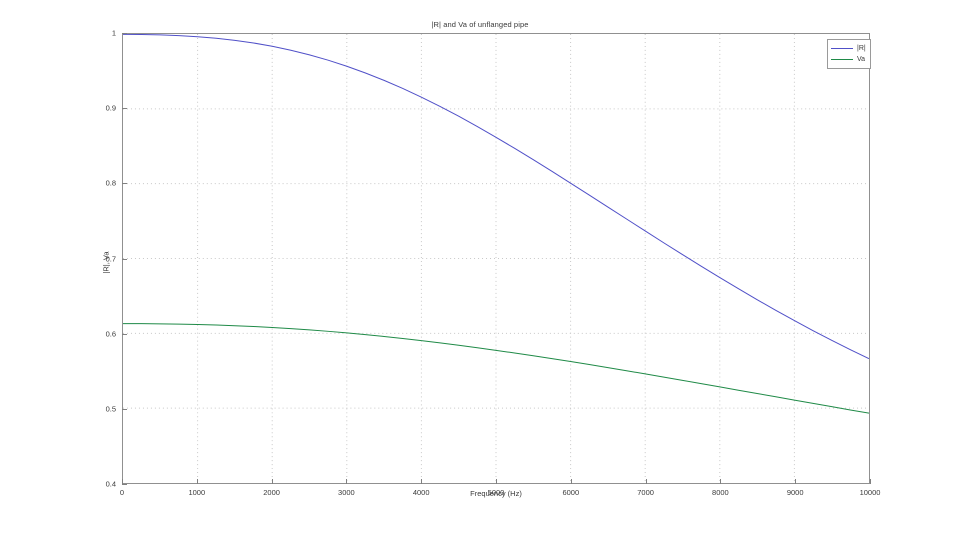  I want to click on chart-title: |R| and Va of unflanged pipe, so click(480, 24).